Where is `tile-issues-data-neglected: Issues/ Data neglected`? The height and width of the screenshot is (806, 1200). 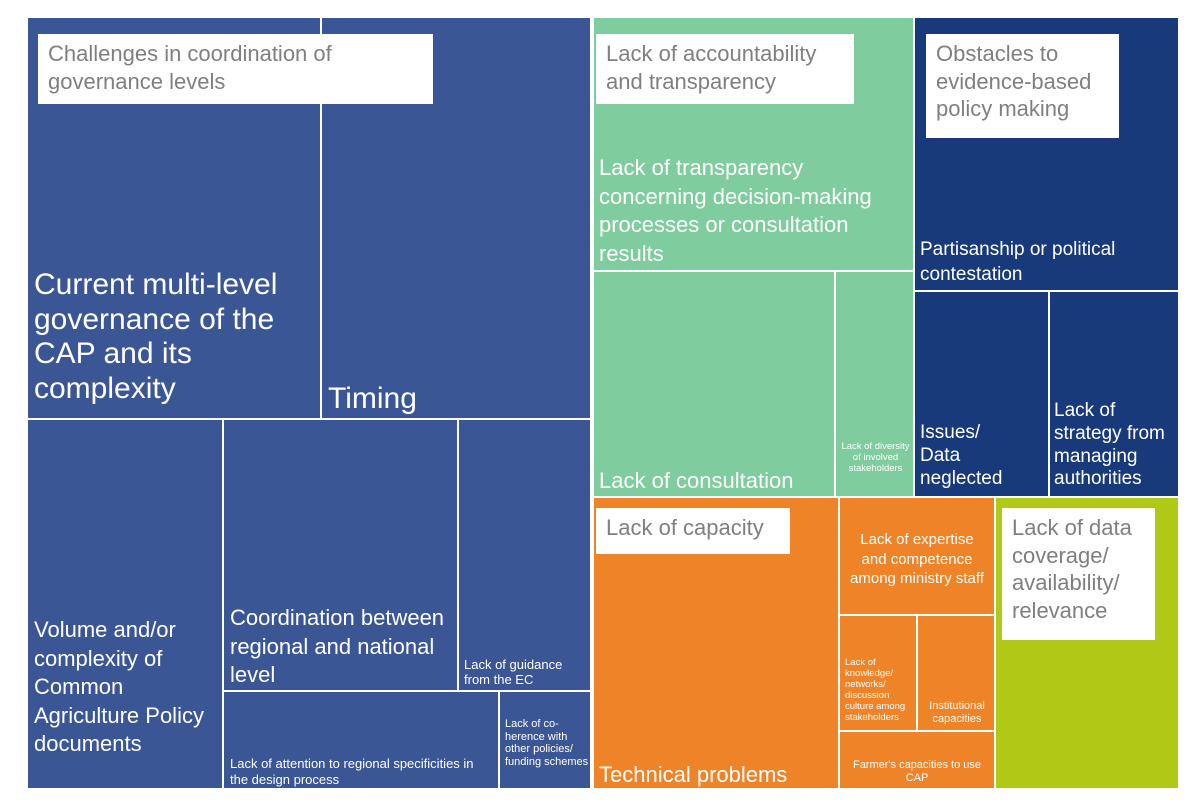 tile-issues-data-neglected: Issues/ Data neglected is located at coordinates (981, 394).